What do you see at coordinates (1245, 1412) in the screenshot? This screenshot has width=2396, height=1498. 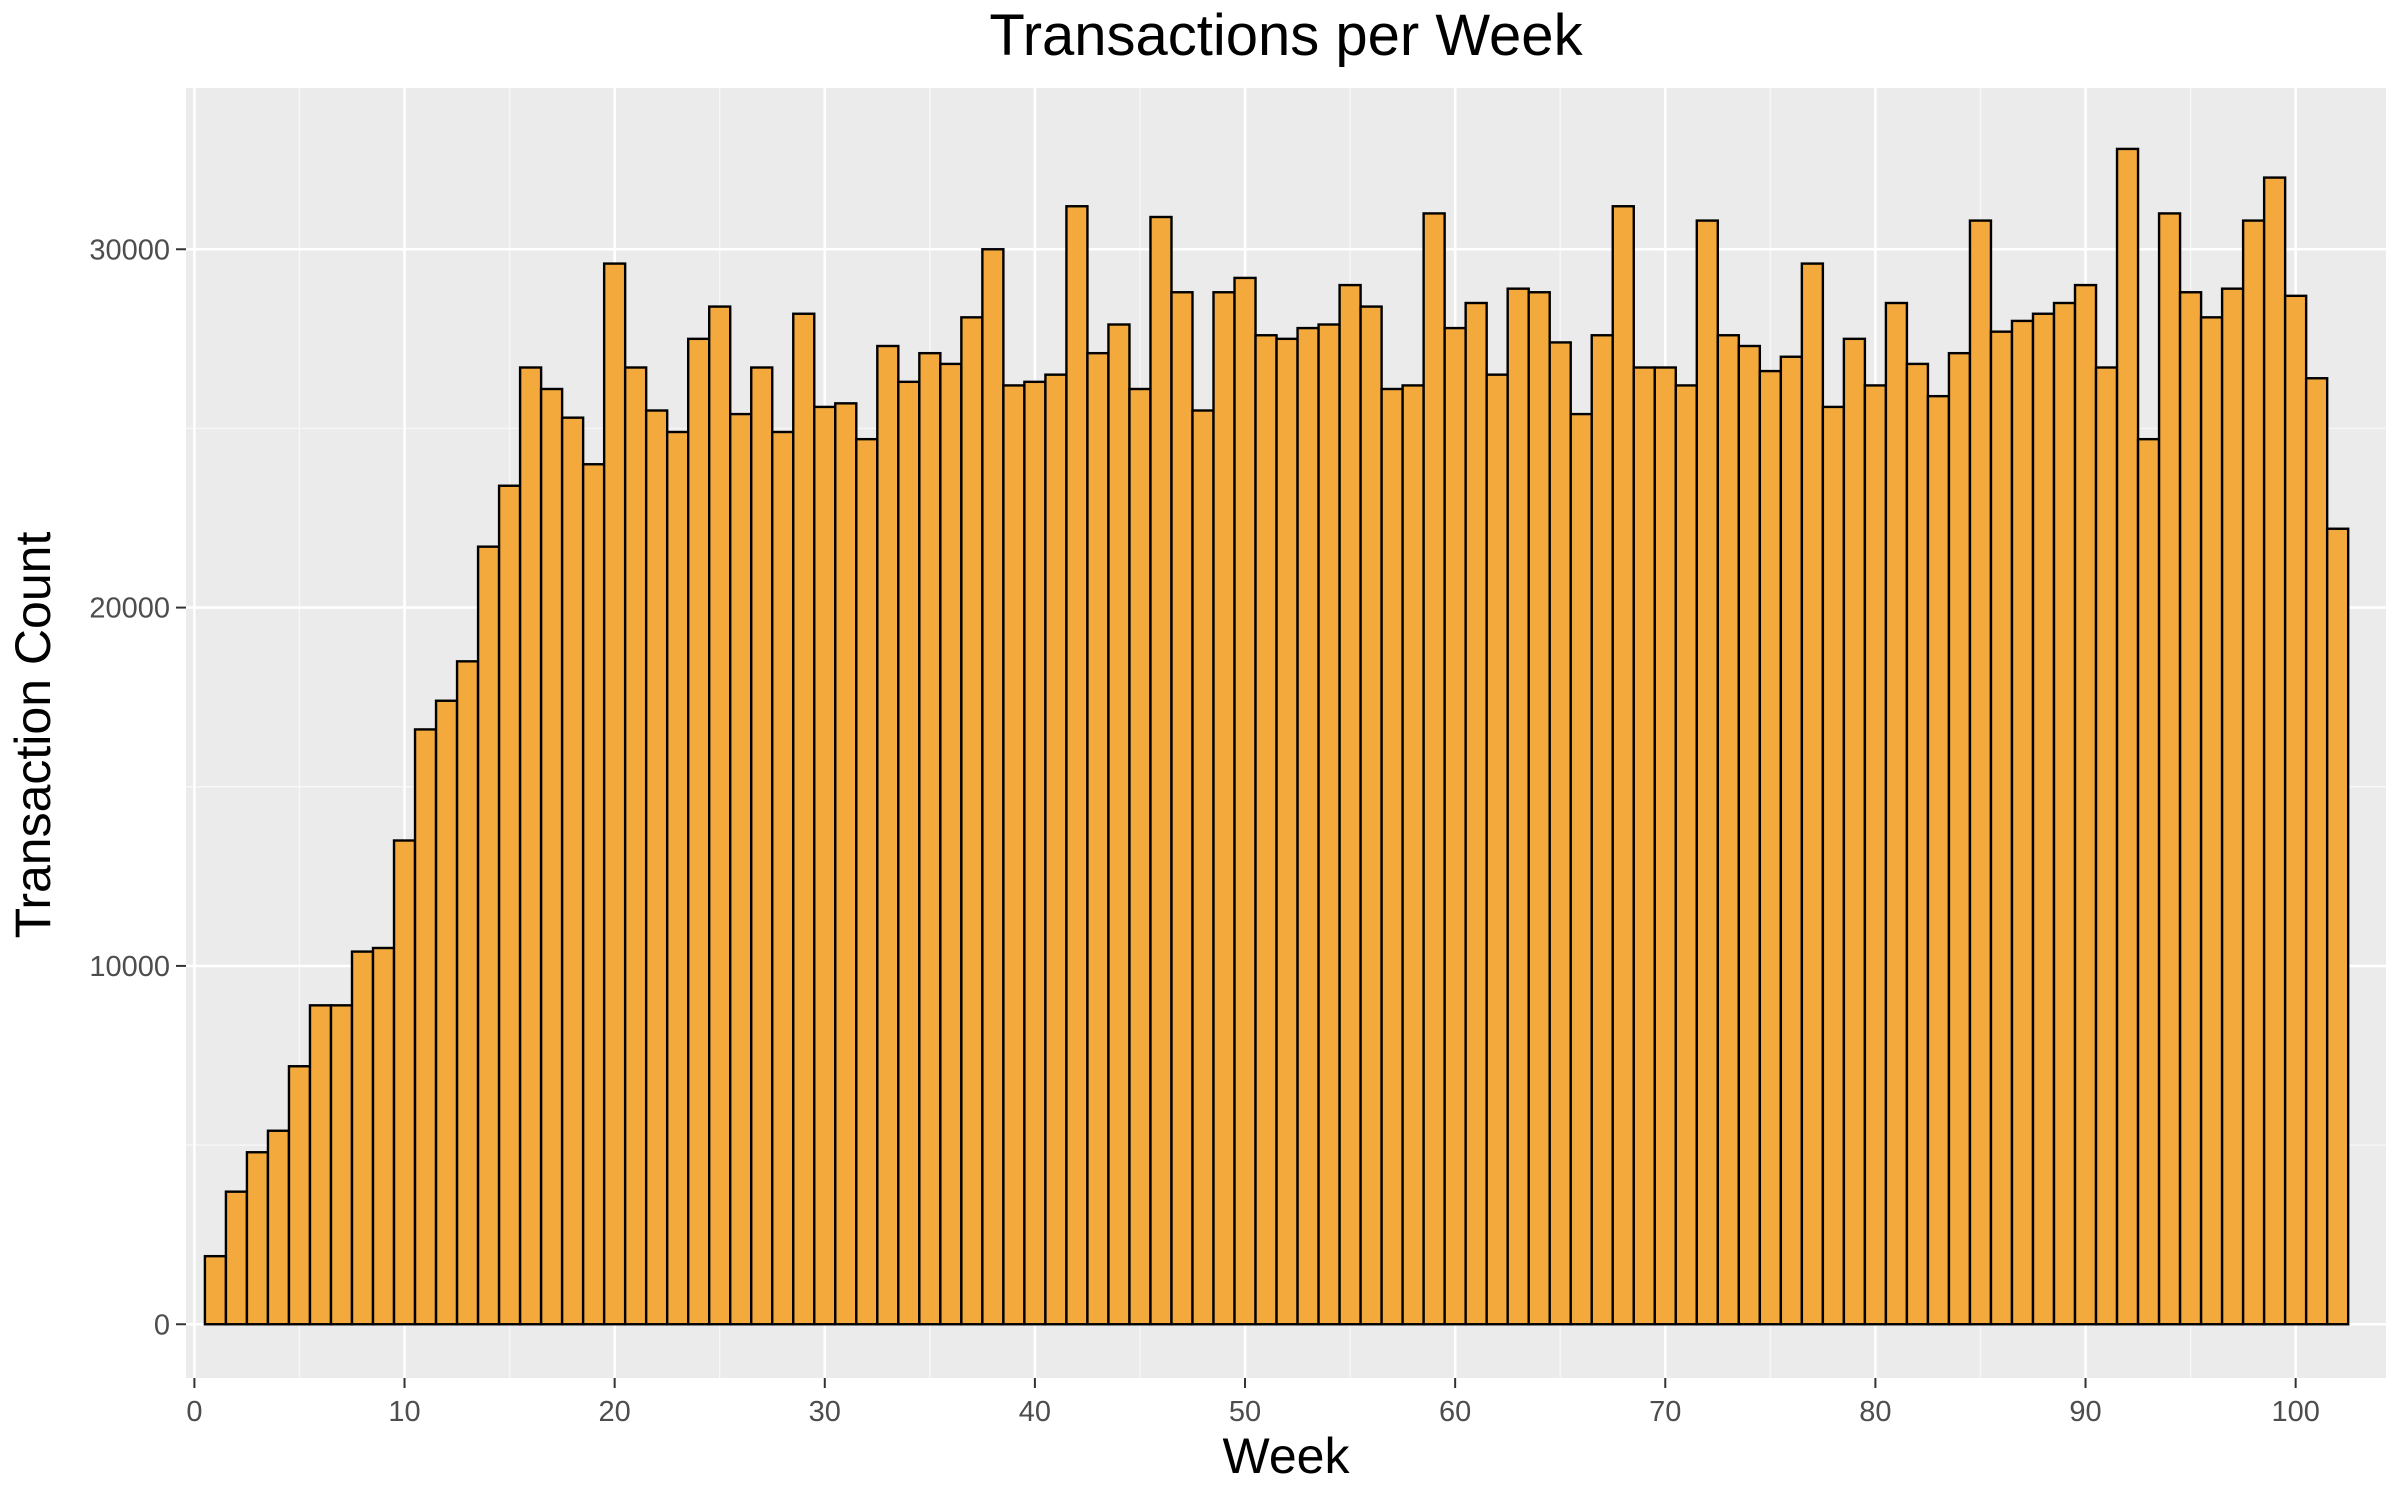 I see `x-tick-label: 50` at bounding box center [1245, 1412].